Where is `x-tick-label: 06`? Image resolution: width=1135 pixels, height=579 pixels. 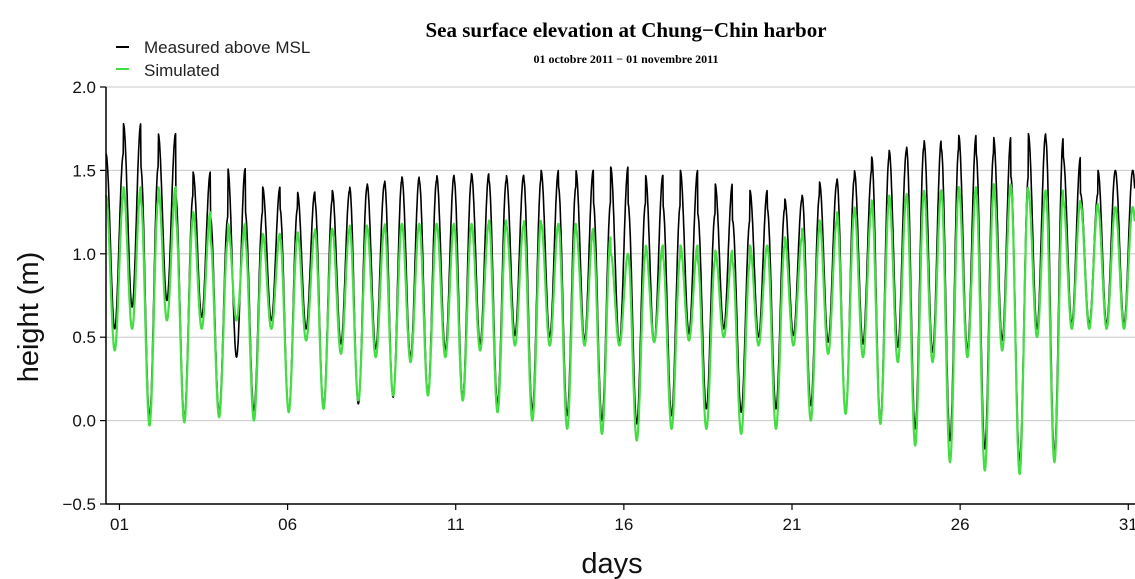 x-tick-label: 06 is located at coordinates (287, 524).